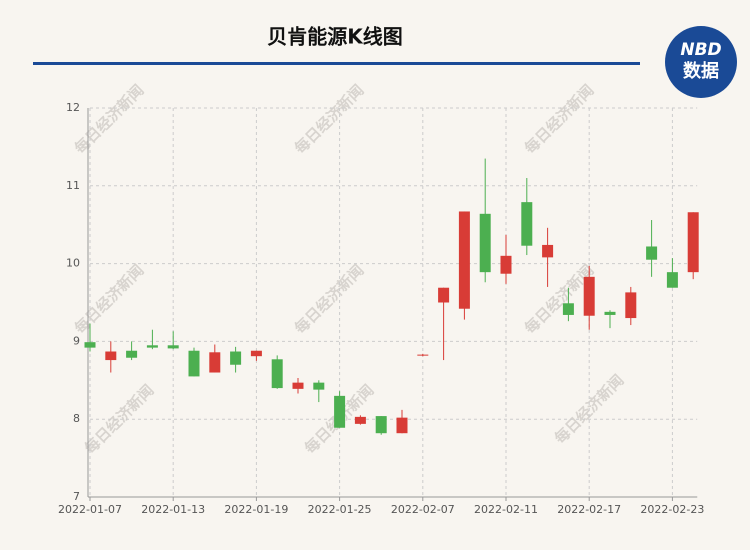 The image size is (750, 550). What do you see at coordinates (700, 50) in the screenshot?
I see `logo-top: NBD` at bounding box center [700, 50].